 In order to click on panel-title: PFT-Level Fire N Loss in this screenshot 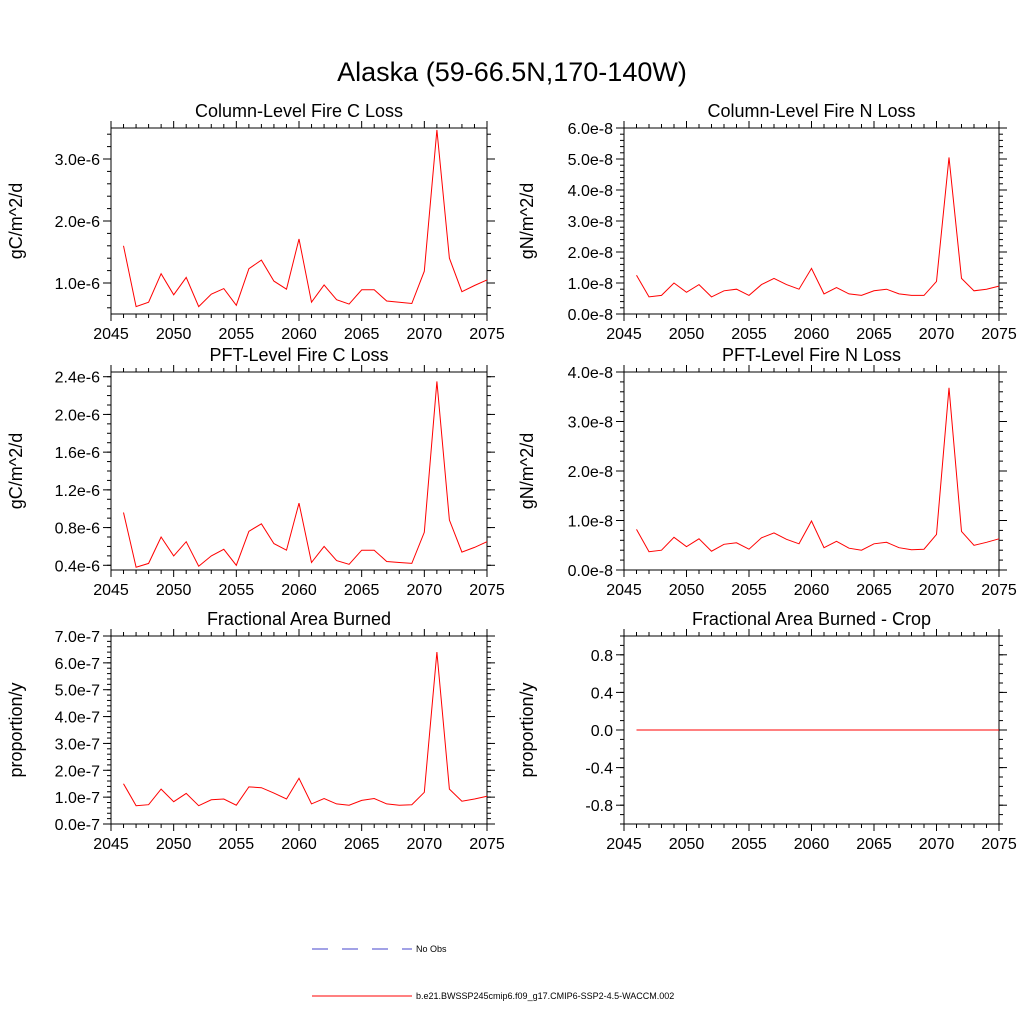, I will do `click(811, 355)`.